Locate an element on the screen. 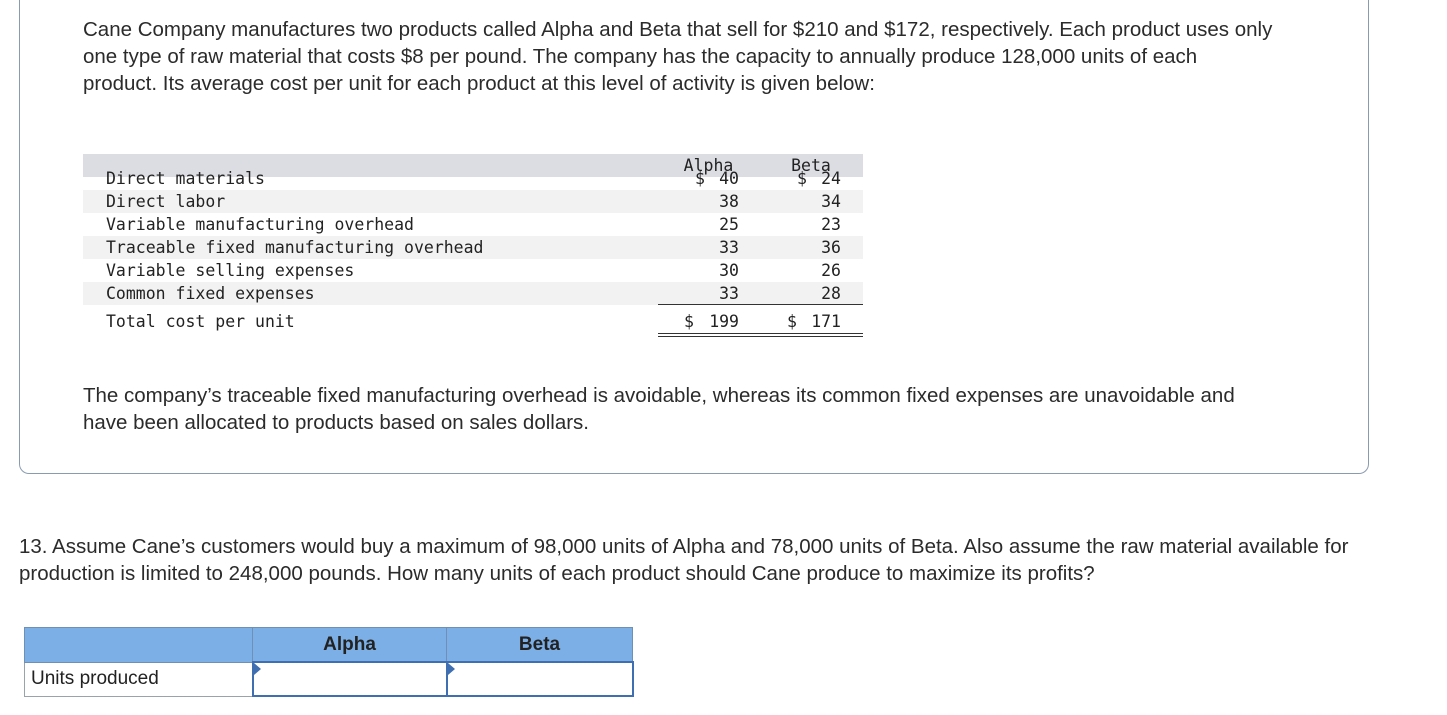 The height and width of the screenshot is (715, 1447). table-row: Units produced is located at coordinates (329, 679).